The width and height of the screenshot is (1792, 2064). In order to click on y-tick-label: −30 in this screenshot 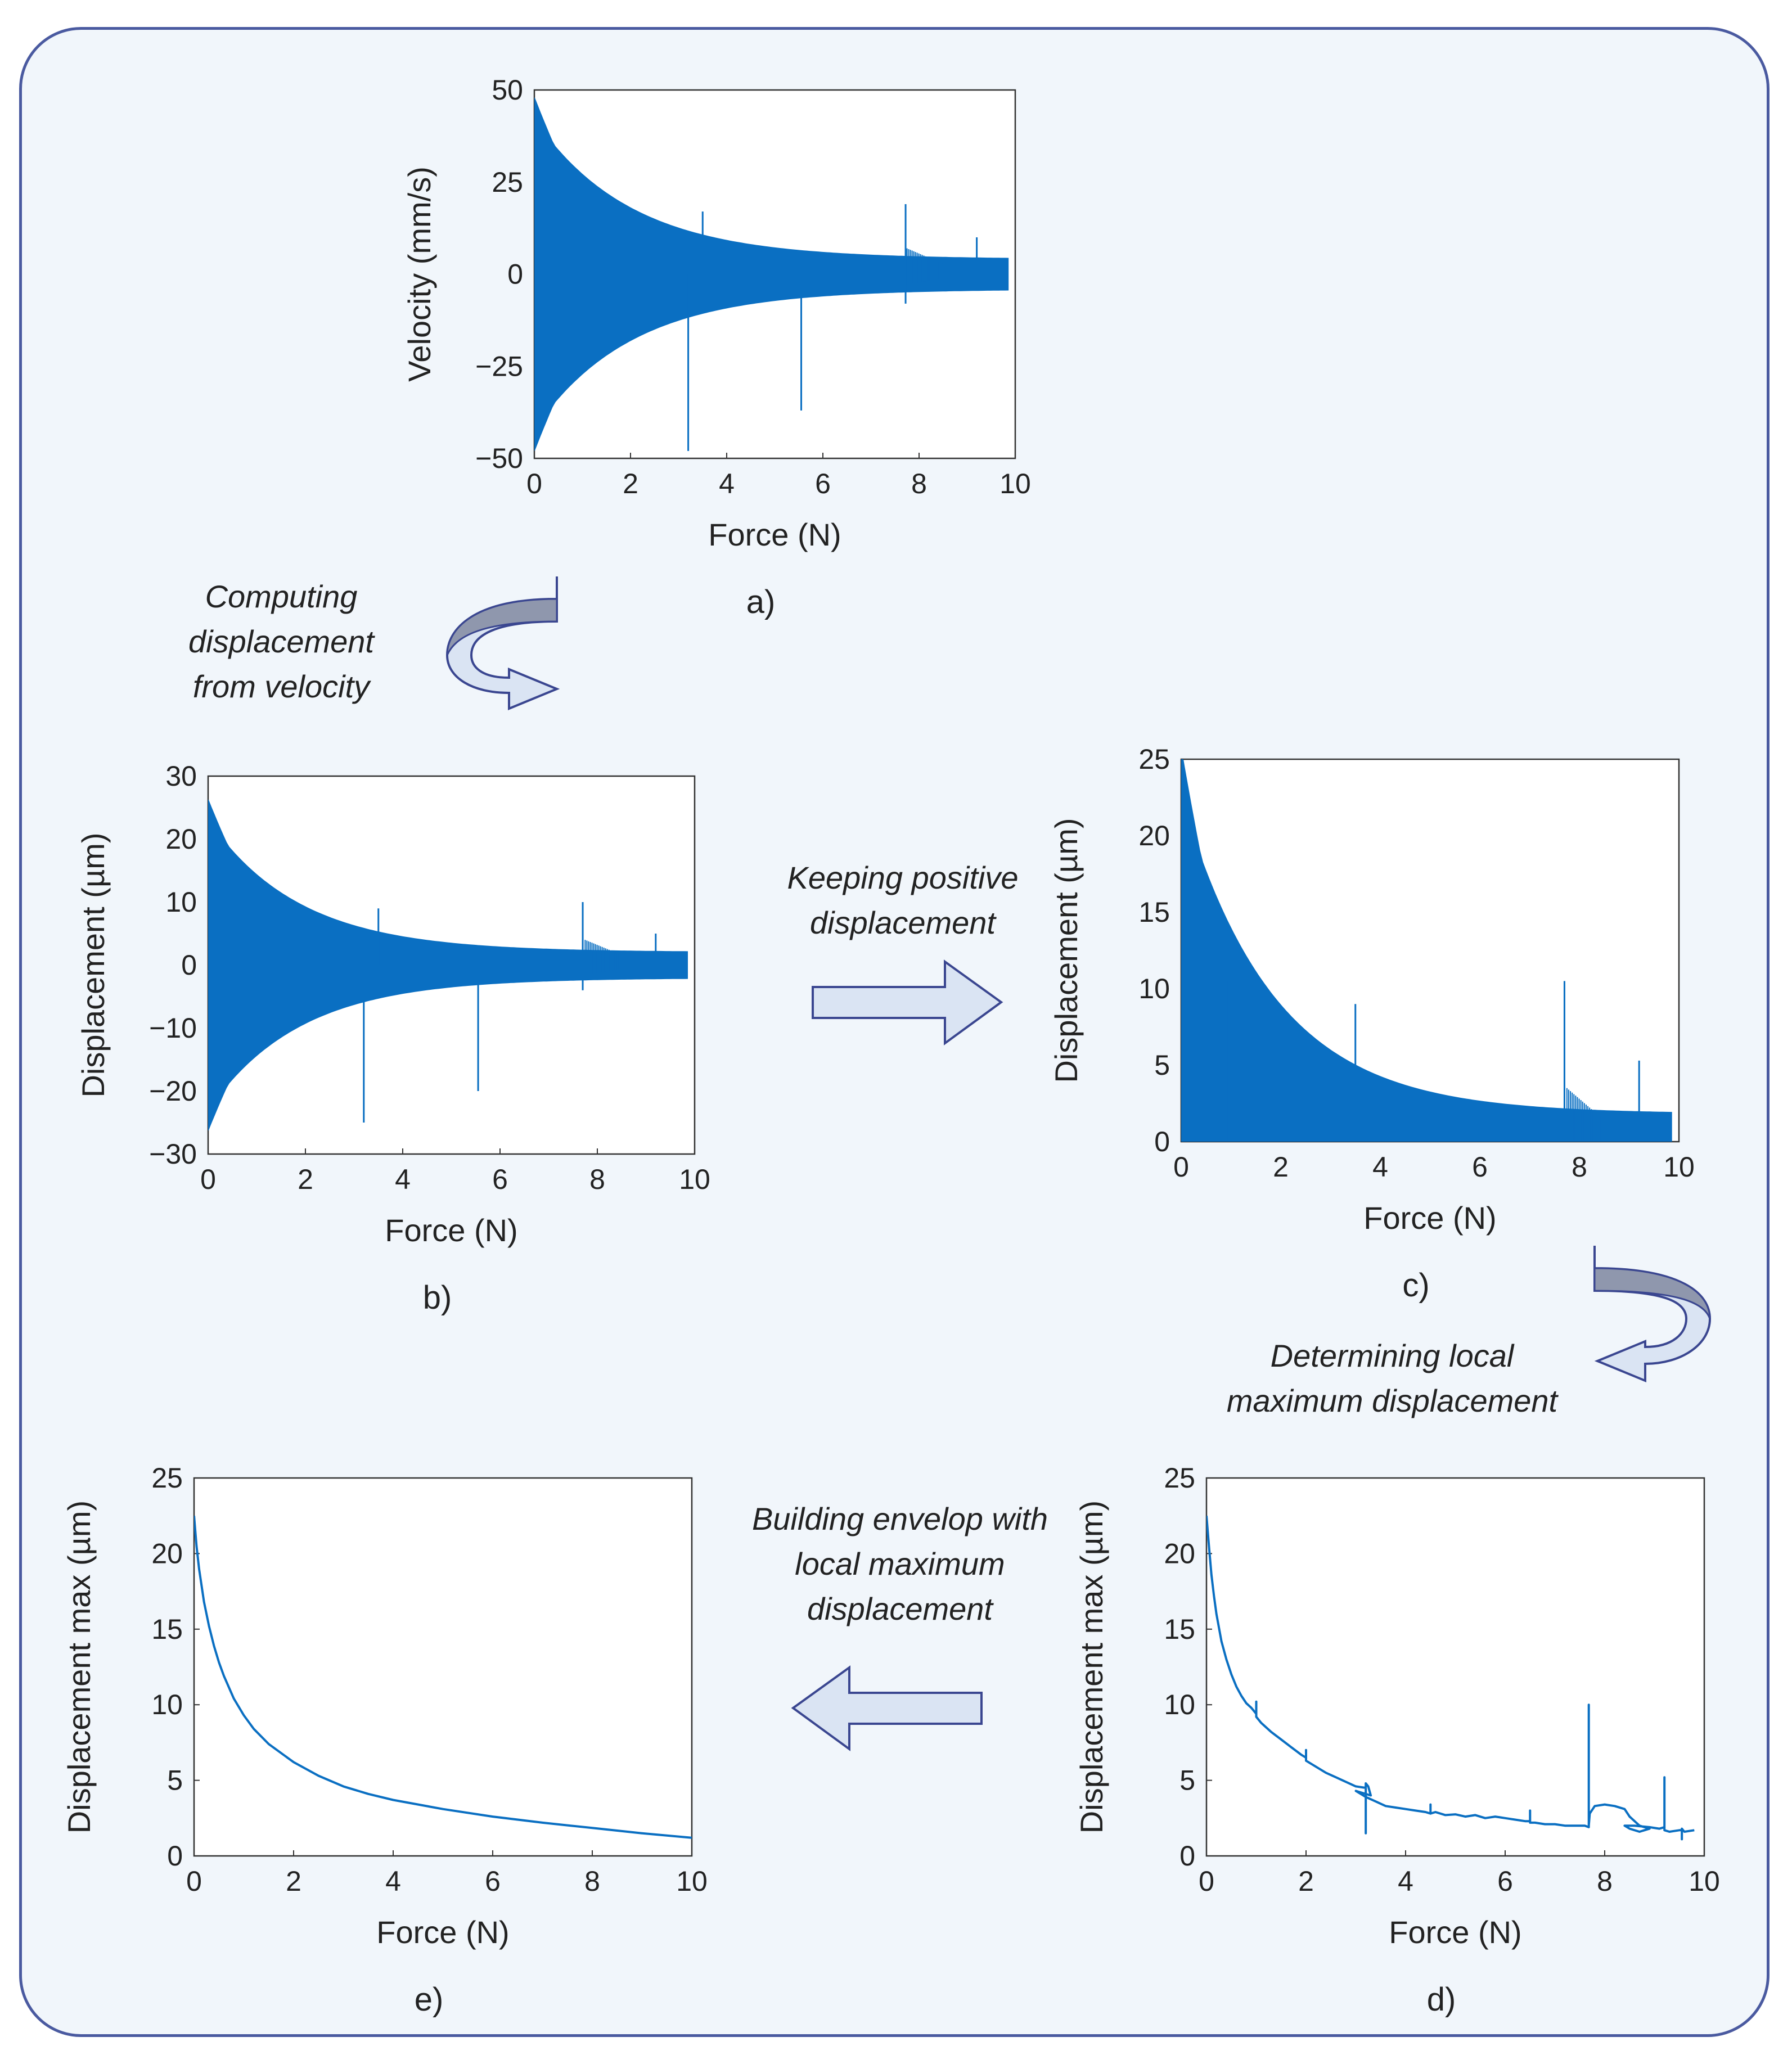, I will do `click(173, 1154)`.